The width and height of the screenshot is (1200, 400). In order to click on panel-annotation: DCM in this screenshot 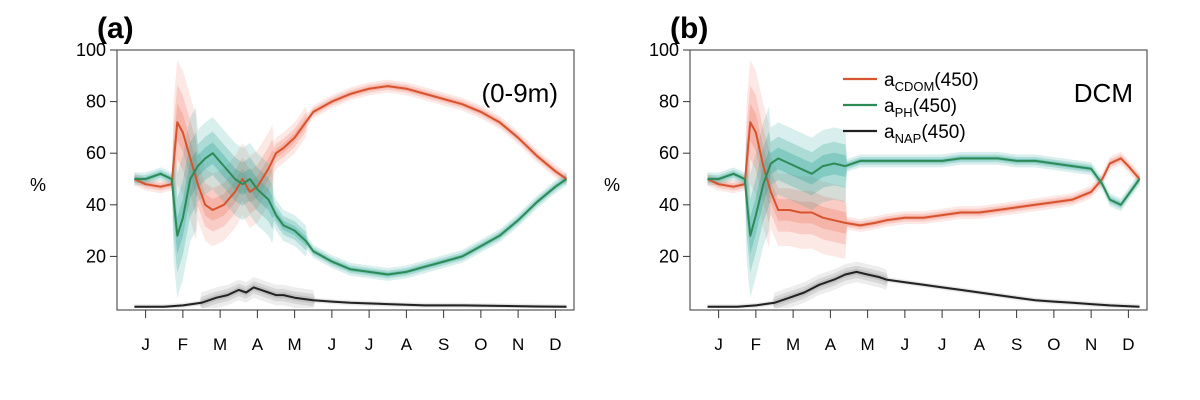, I will do `click(1103, 93)`.